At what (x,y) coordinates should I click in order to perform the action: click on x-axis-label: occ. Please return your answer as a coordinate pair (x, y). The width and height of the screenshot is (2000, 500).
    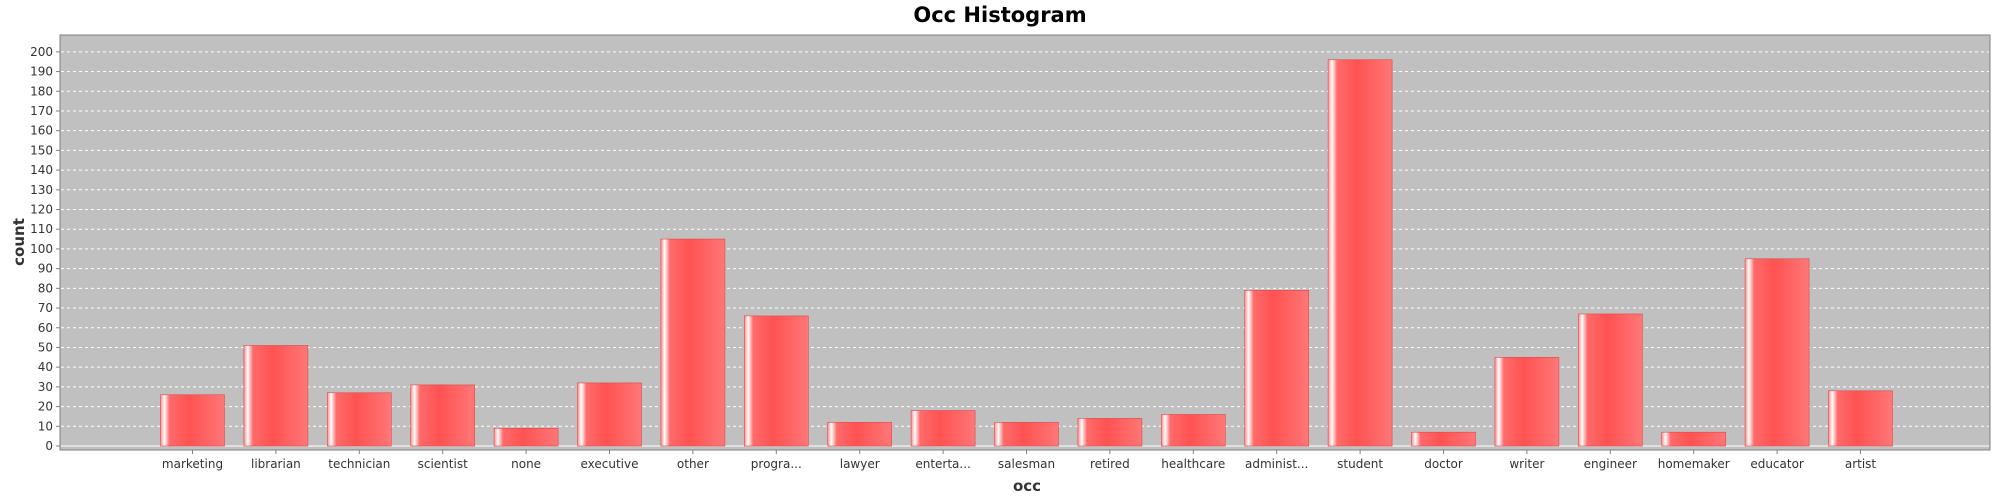
    Looking at the image, I should click on (1027, 486).